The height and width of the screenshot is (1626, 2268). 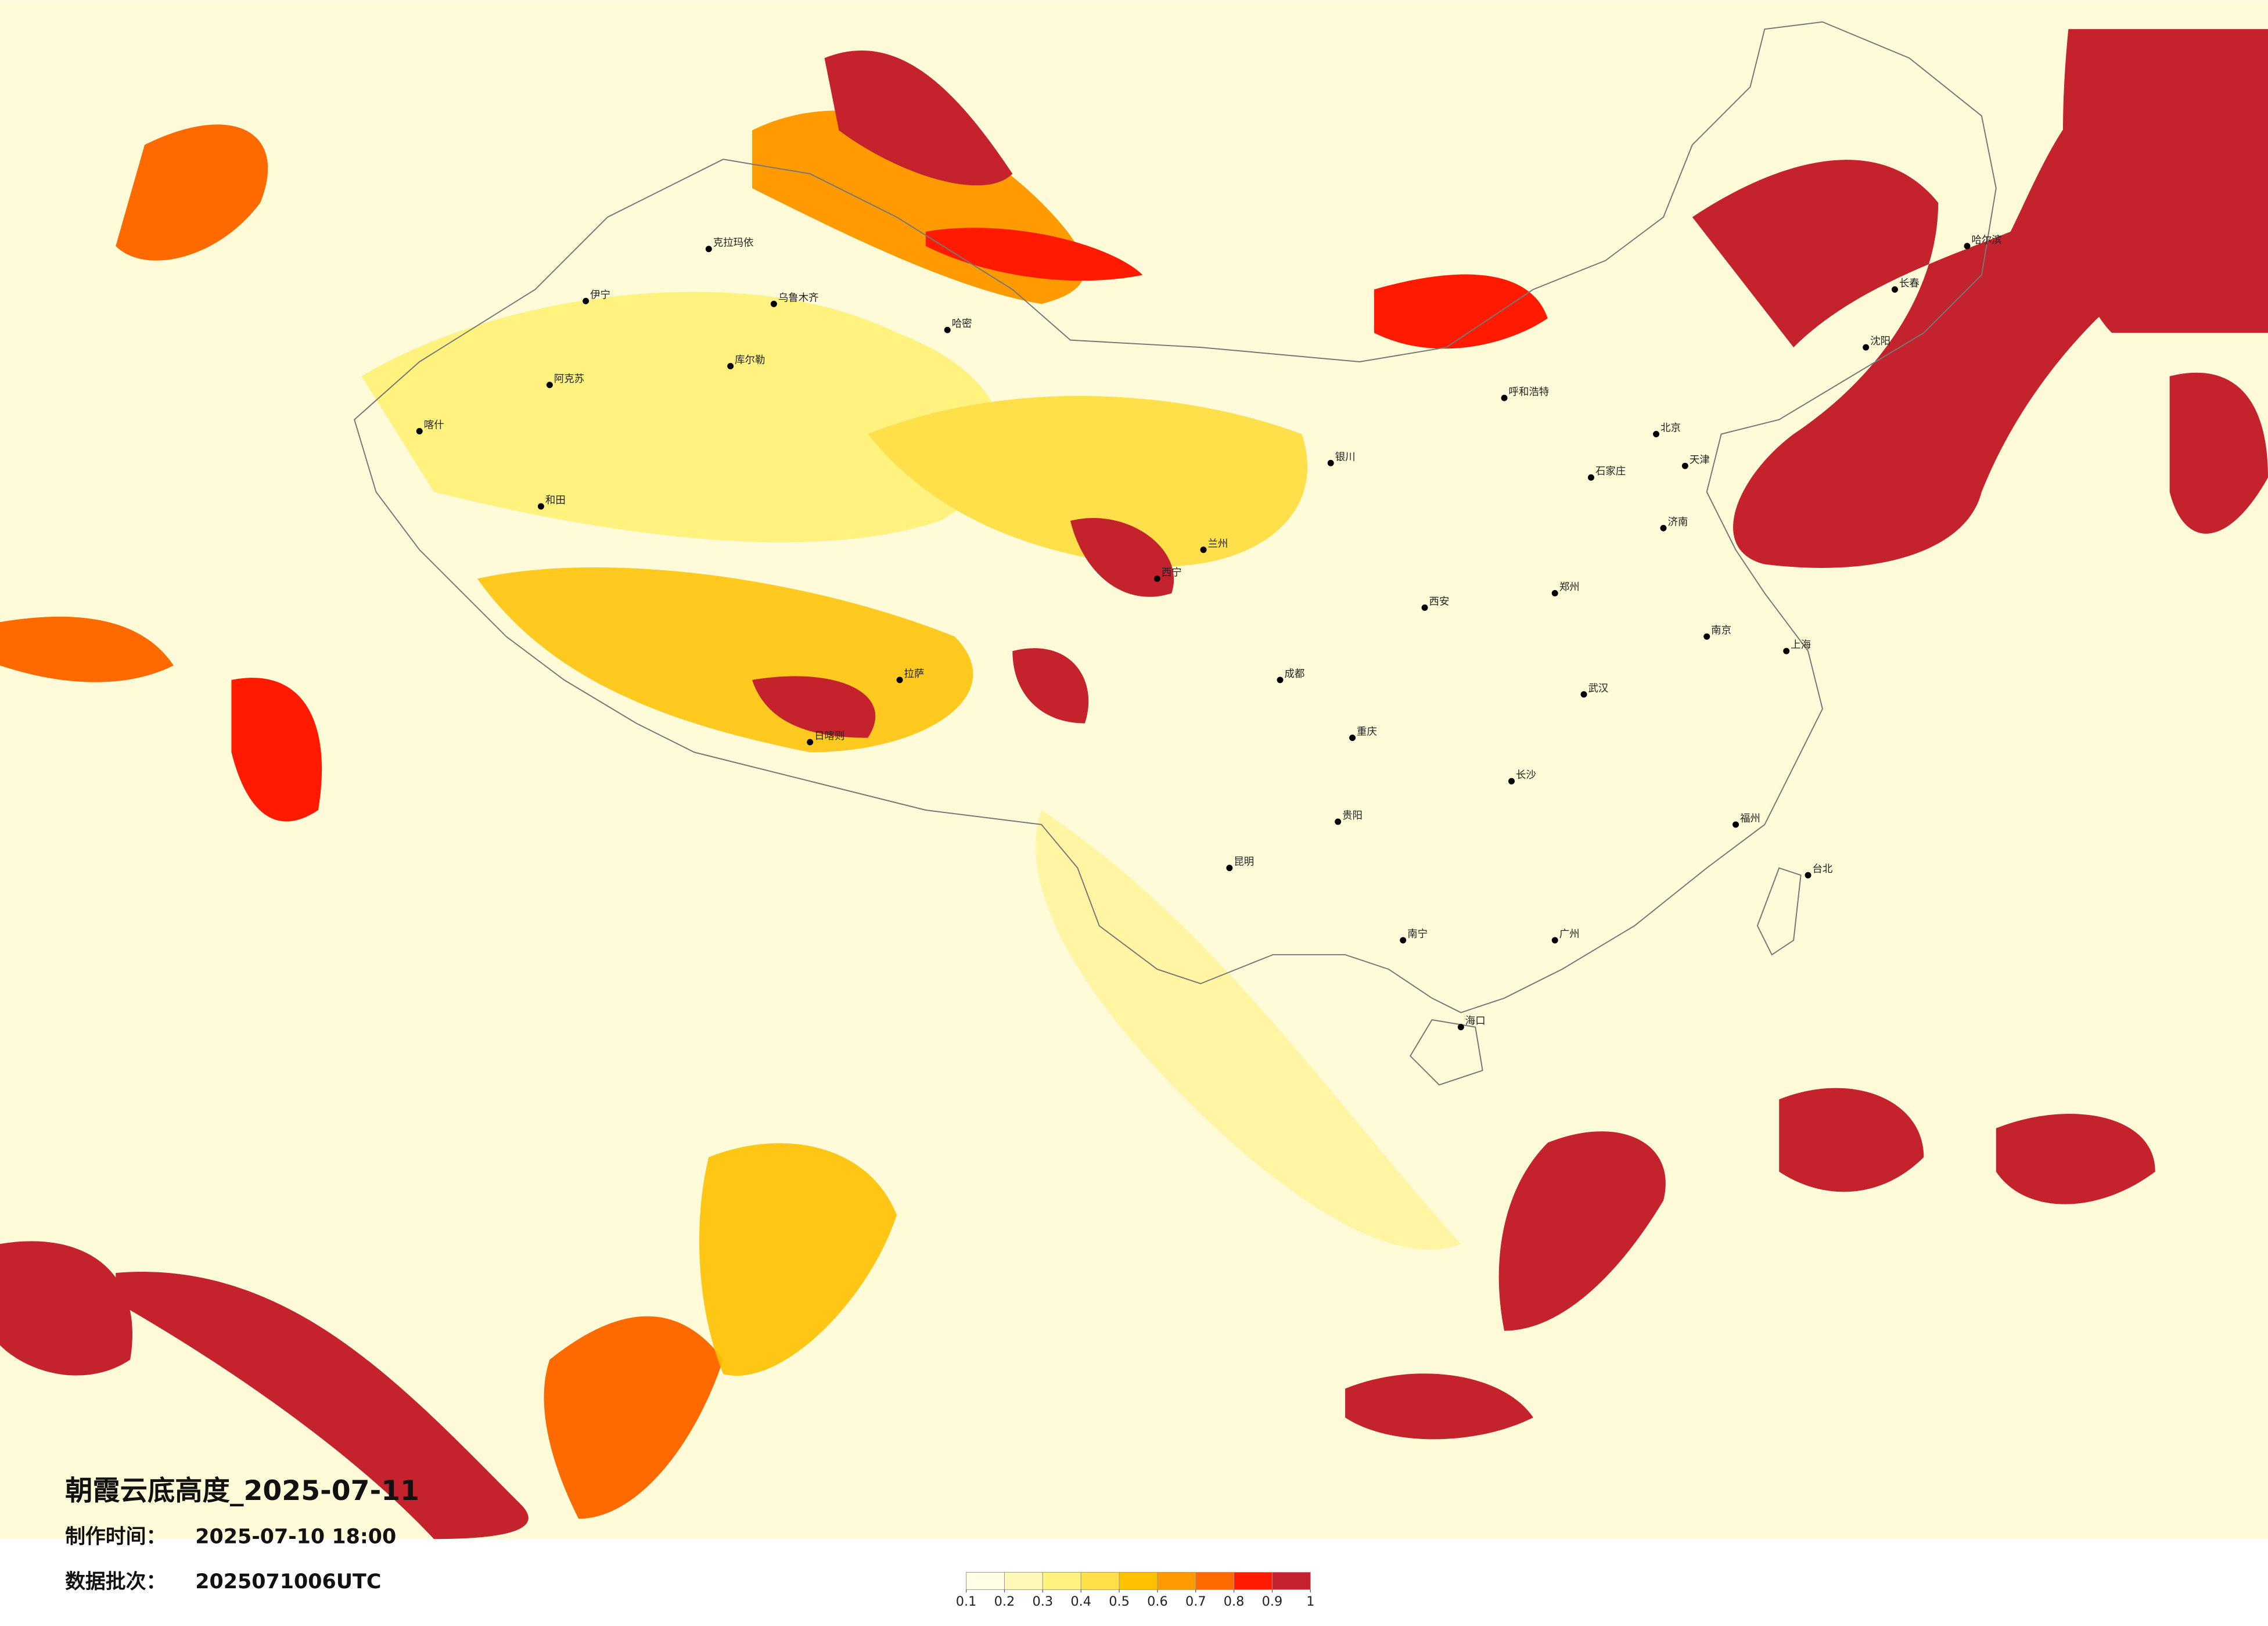 What do you see at coordinates (1218, 544) in the screenshot?
I see `city-label: 兰州` at bounding box center [1218, 544].